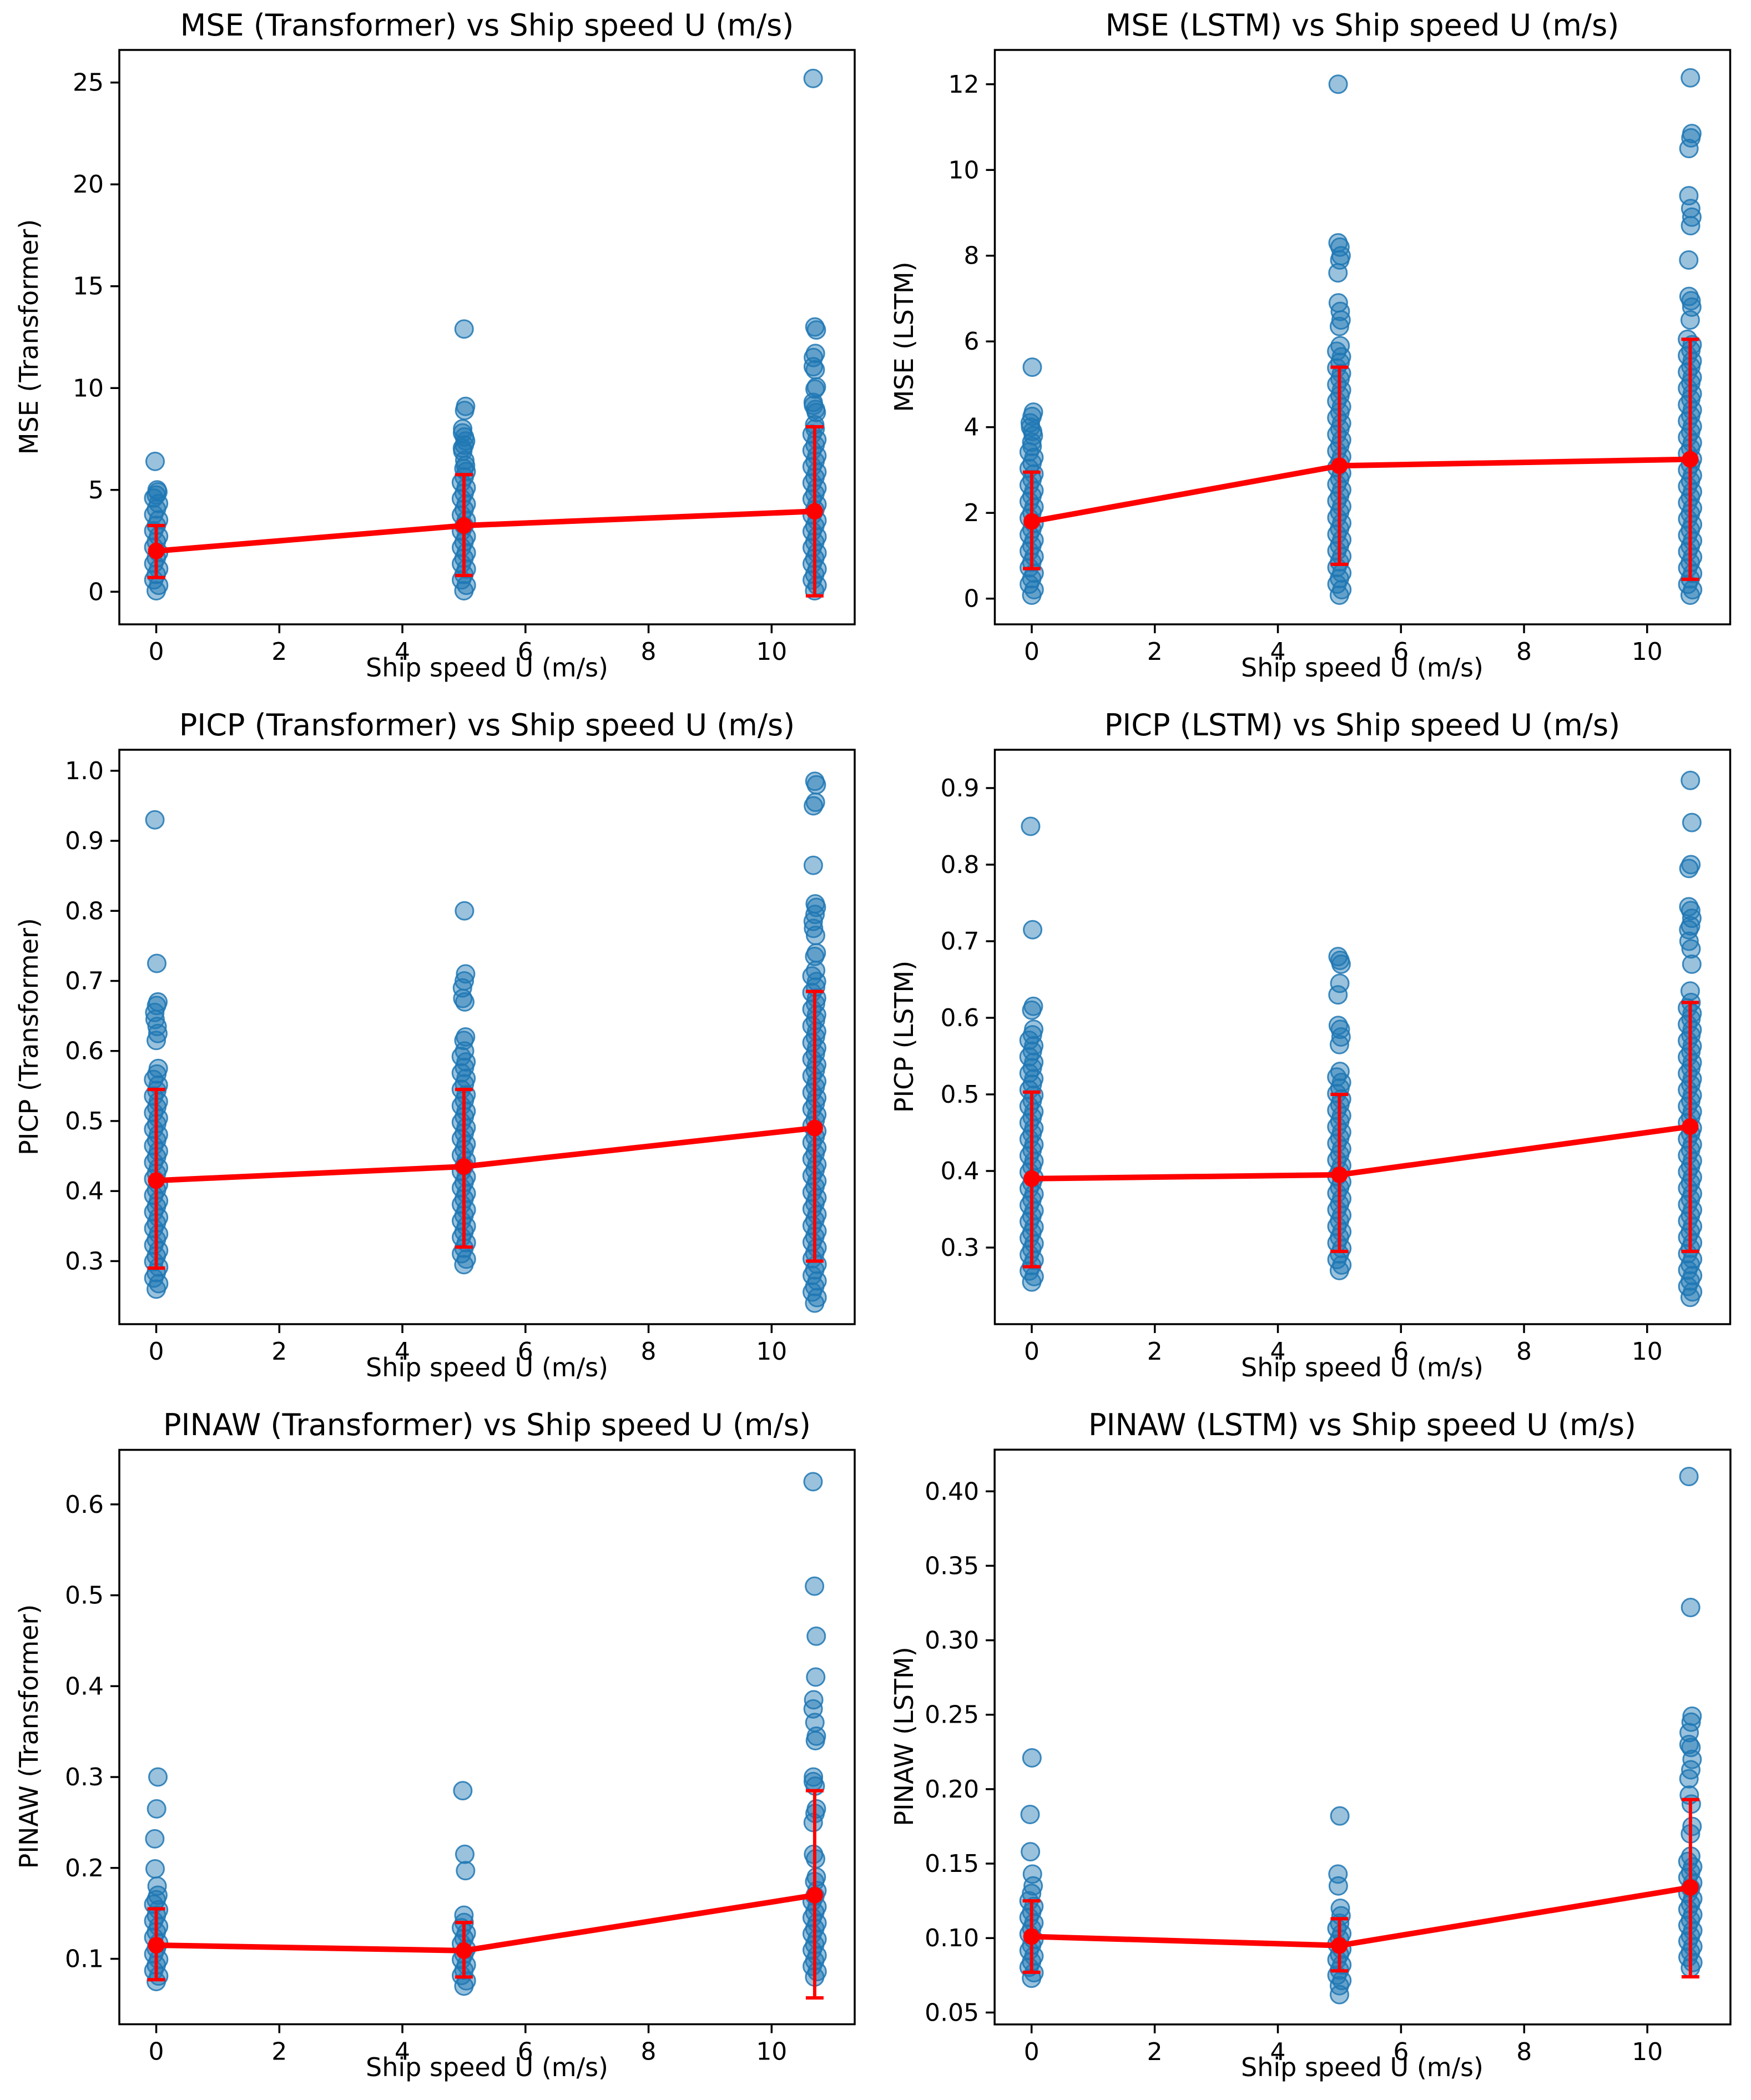 Image resolution: width=1751 pixels, height=2100 pixels. I want to click on y-tick-label: 5, so click(96, 490).